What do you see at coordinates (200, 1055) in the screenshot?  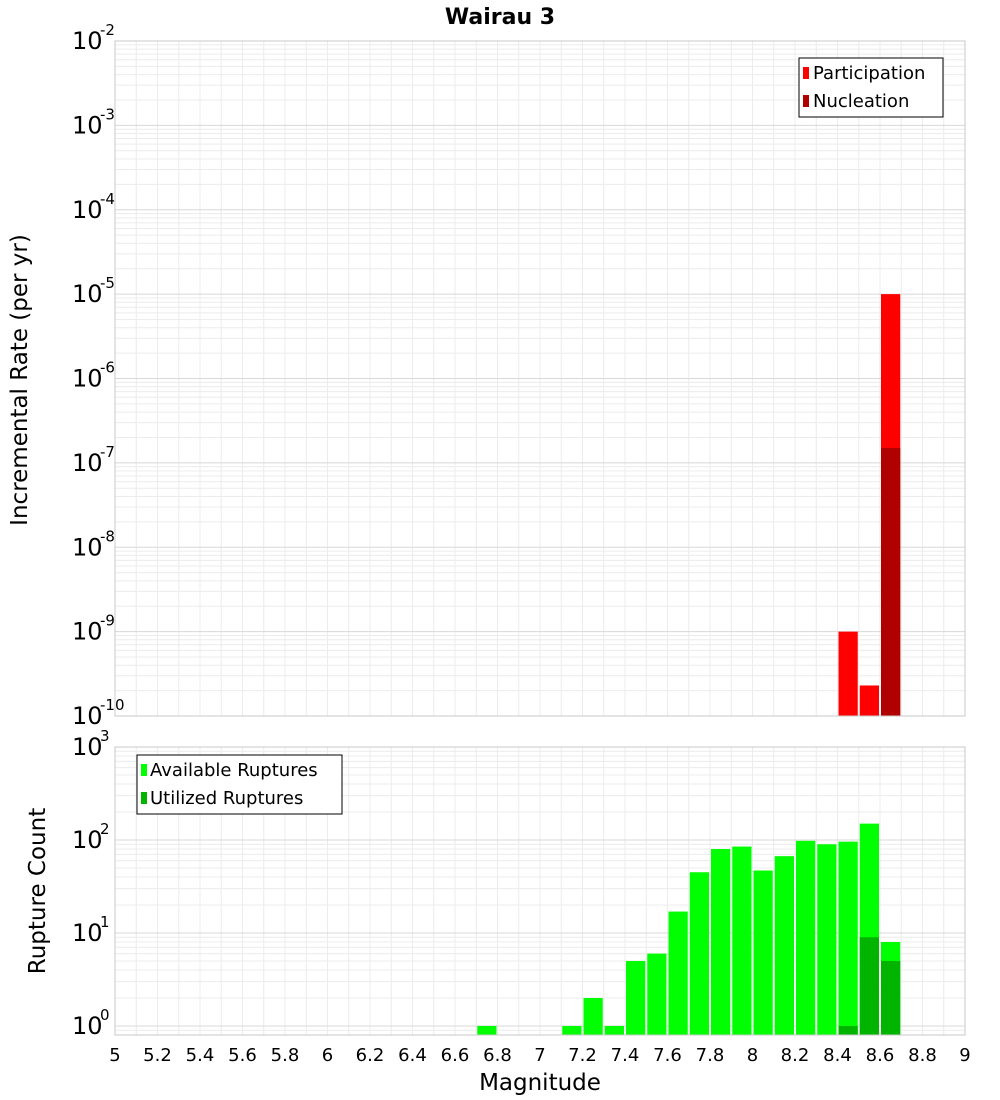 I see `x-tick-label: 5.4` at bounding box center [200, 1055].